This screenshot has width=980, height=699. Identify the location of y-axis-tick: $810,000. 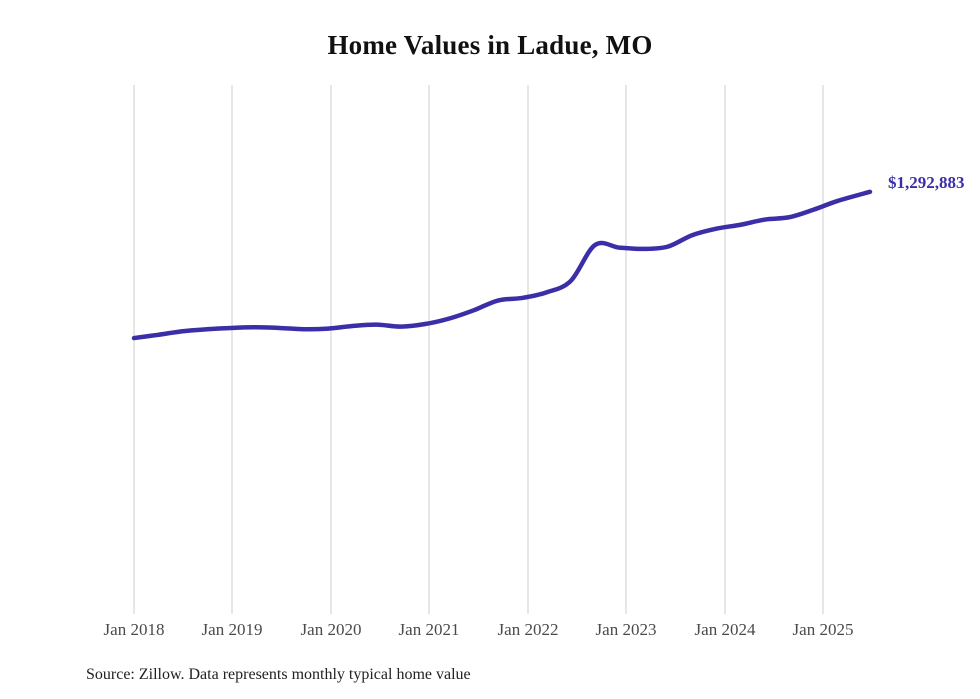
(50, 350).